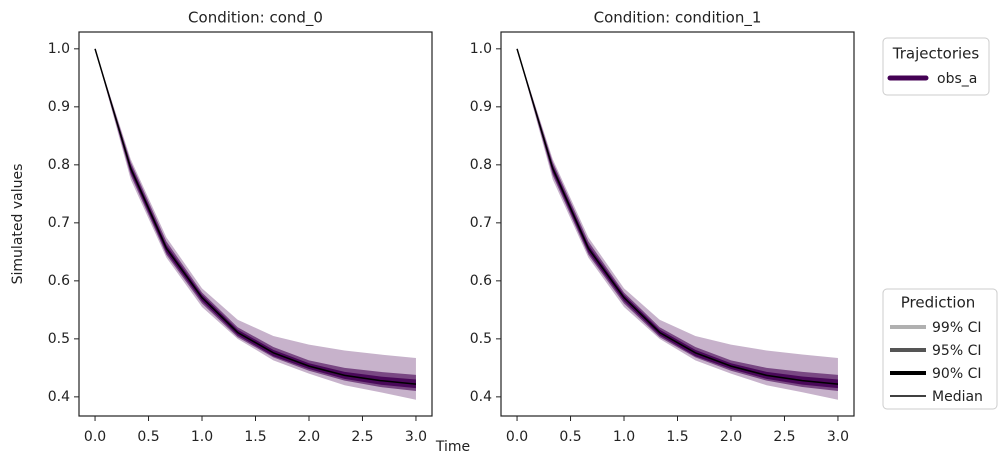 The height and width of the screenshot is (466, 1003). Describe the element at coordinates (18, 224) in the screenshot. I see `y-axis-label: Simulated values` at that location.